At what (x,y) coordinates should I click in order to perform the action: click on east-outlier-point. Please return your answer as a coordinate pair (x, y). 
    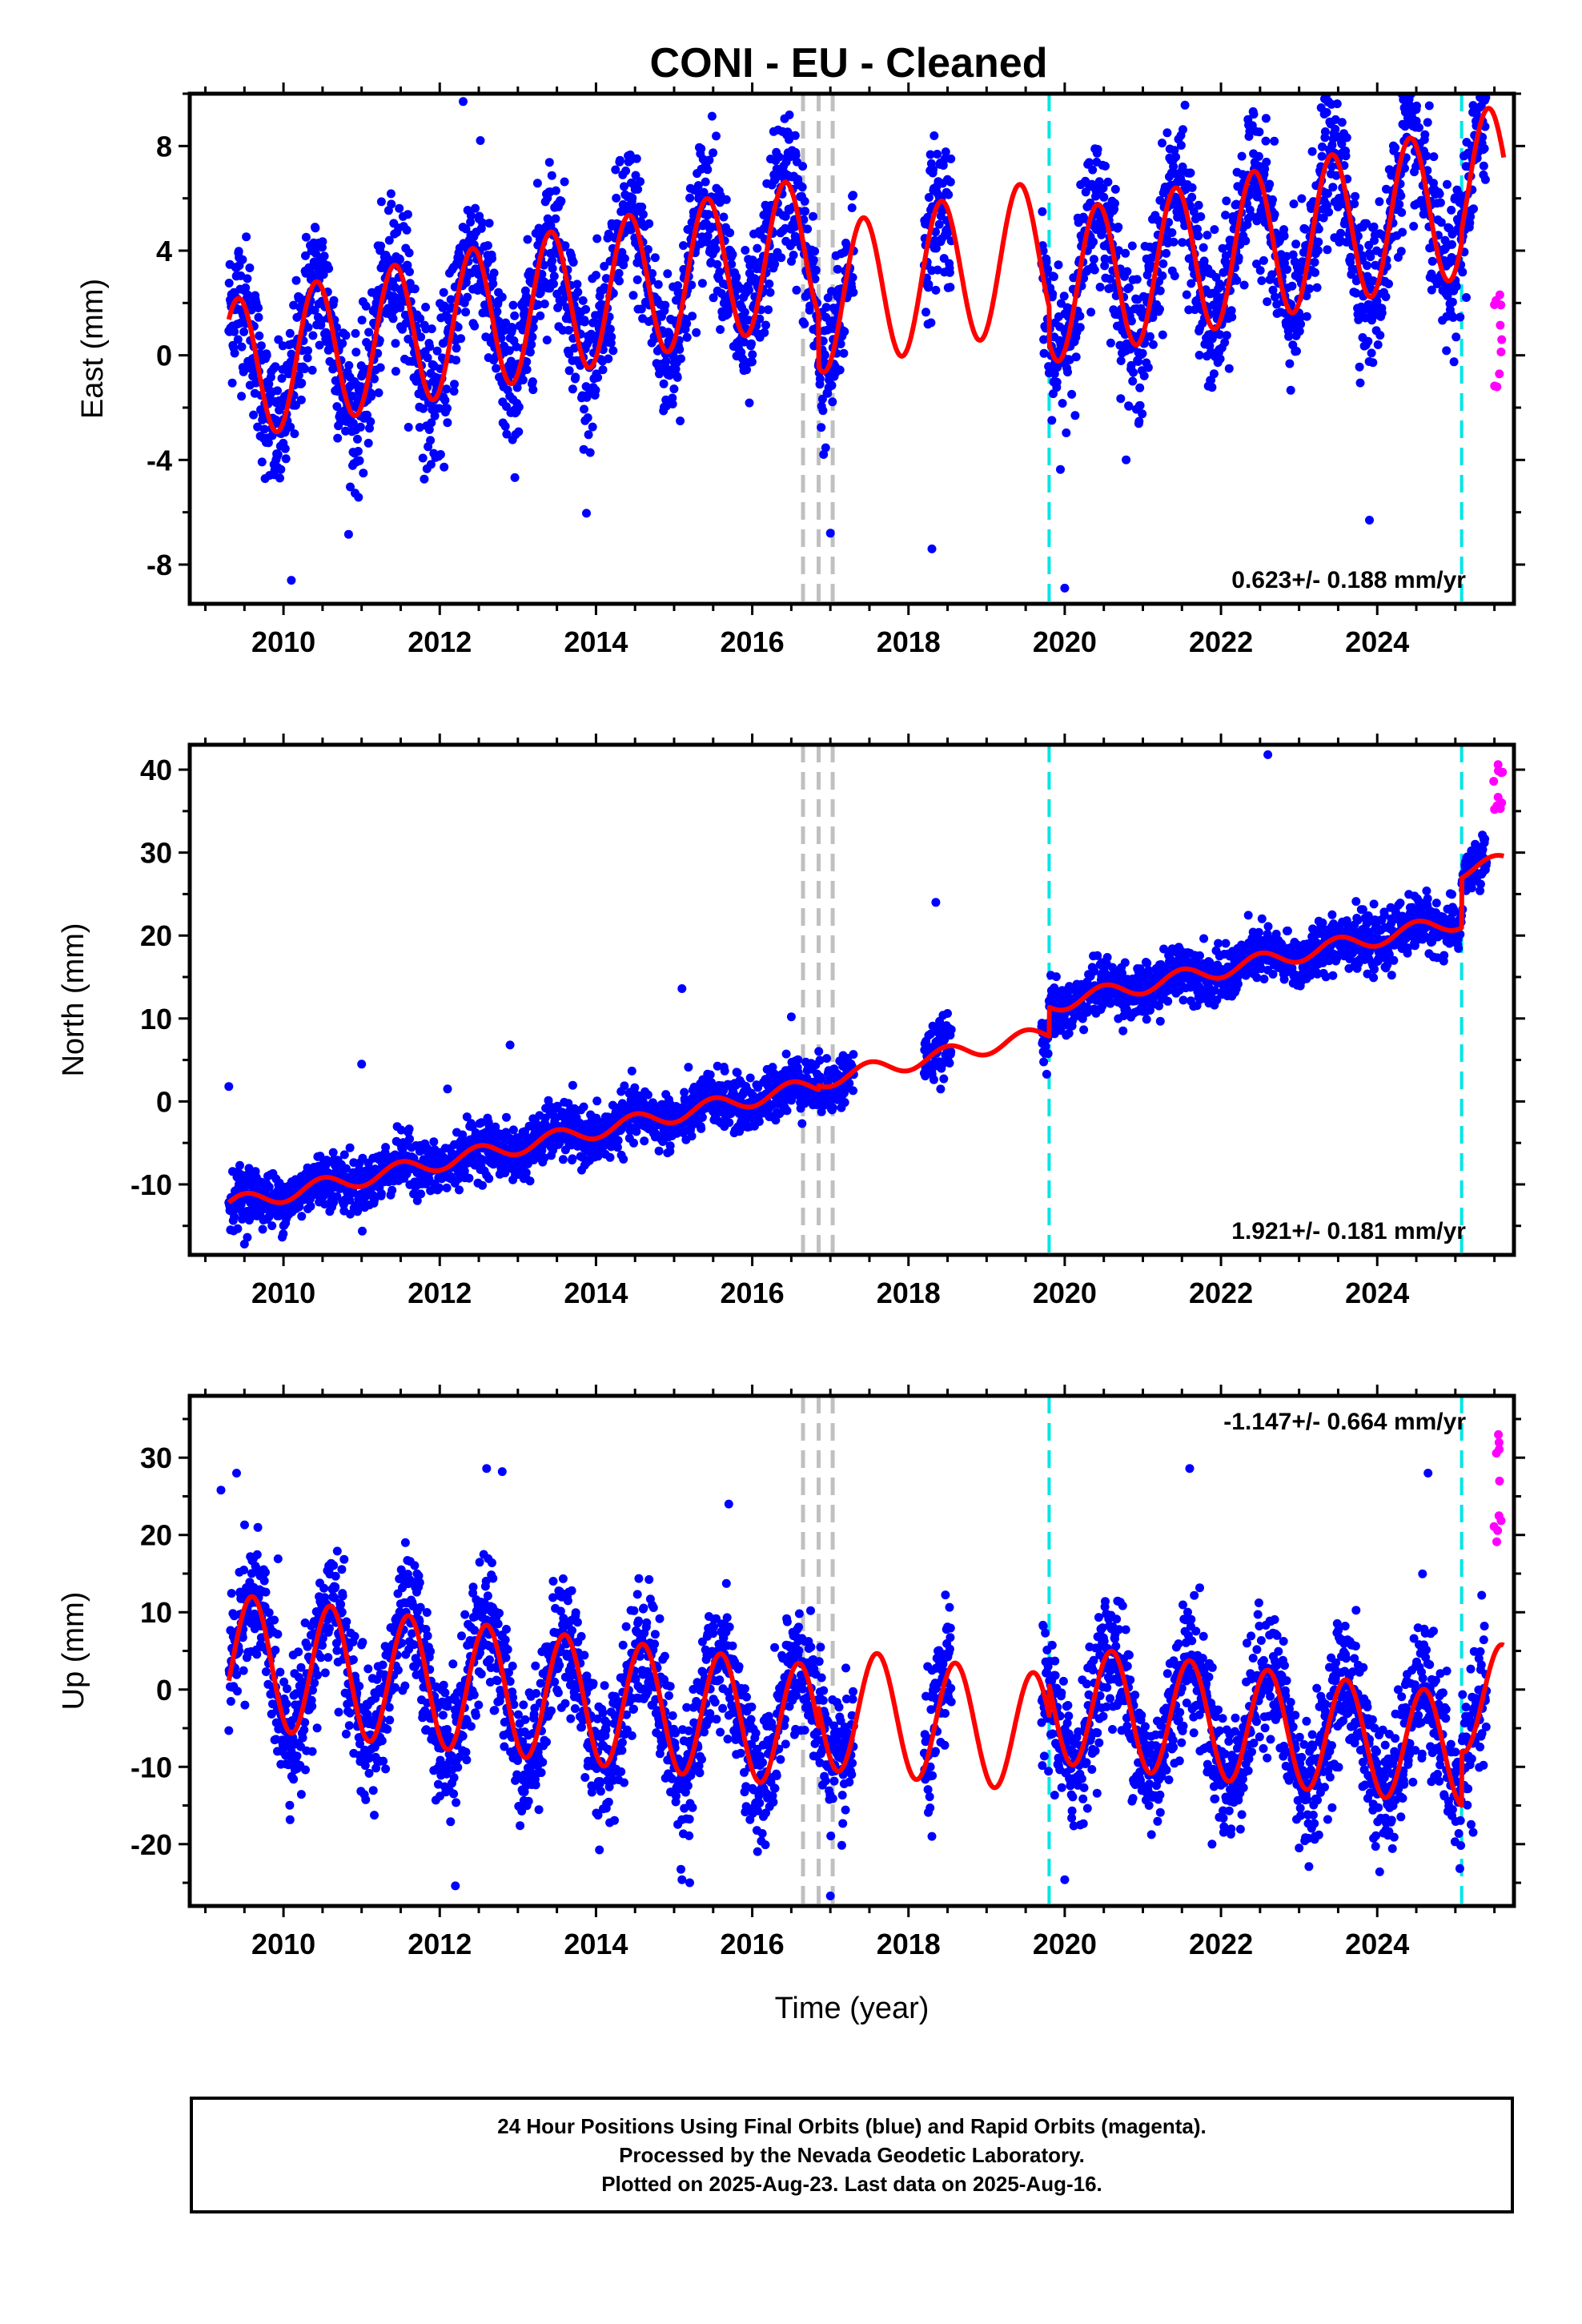
    Looking at the image, I should click on (463, 102).